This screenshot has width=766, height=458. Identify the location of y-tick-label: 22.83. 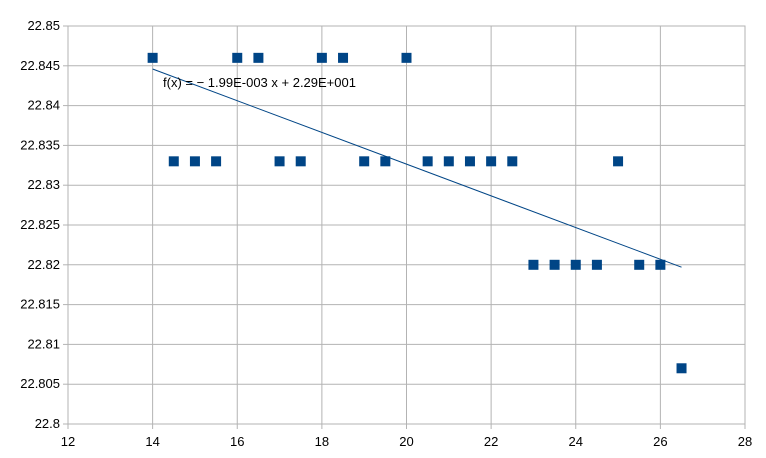
(43, 184).